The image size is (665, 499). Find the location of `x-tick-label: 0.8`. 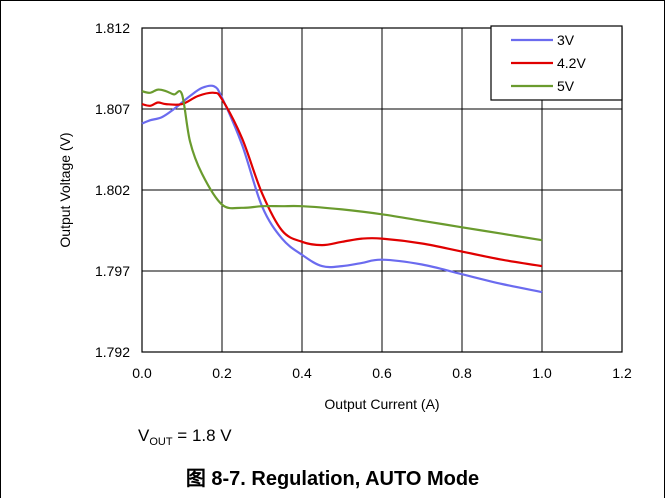

x-tick-label: 0.8 is located at coordinates (462, 373).